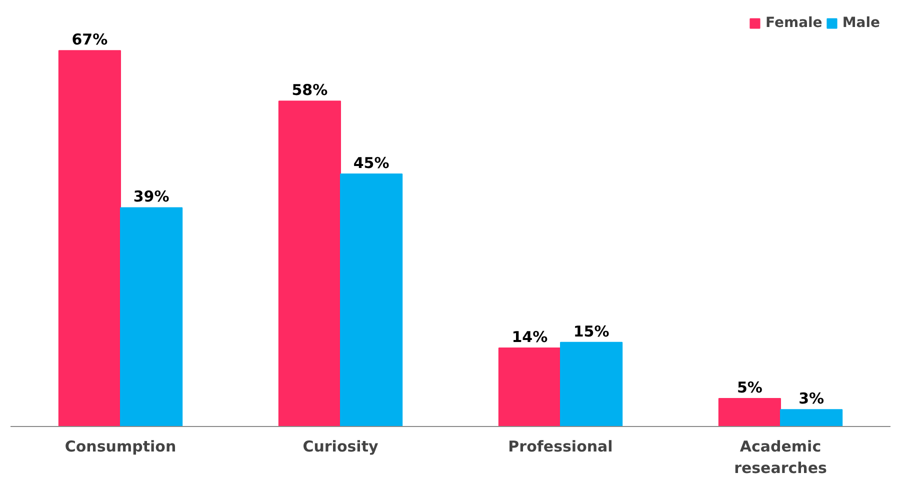 This screenshot has width=914, height=492. Describe the element at coordinates (371, 163) in the screenshot. I see `data-label: 45%` at that location.